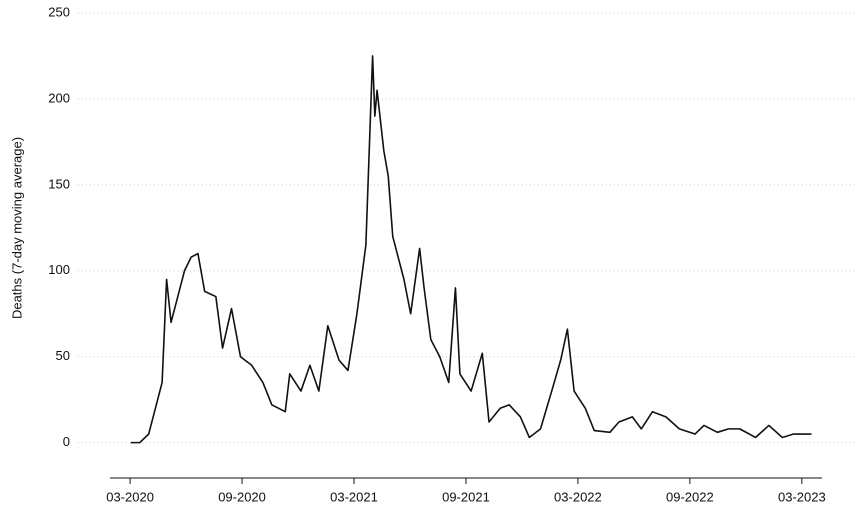 The width and height of the screenshot is (858, 522). What do you see at coordinates (59, 269) in the screenshot?
I see `y-tick-label: 100` at bounding box center [59, 269].